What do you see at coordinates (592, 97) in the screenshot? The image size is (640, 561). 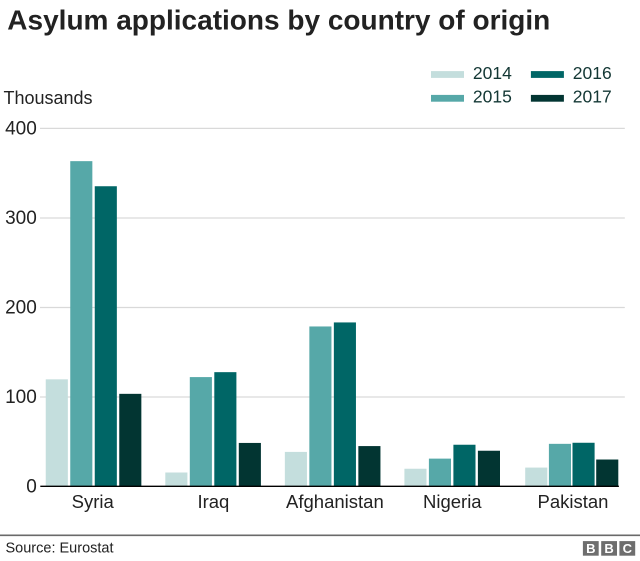 I see `svg-text: 2017` at bounding box center [592, 97].